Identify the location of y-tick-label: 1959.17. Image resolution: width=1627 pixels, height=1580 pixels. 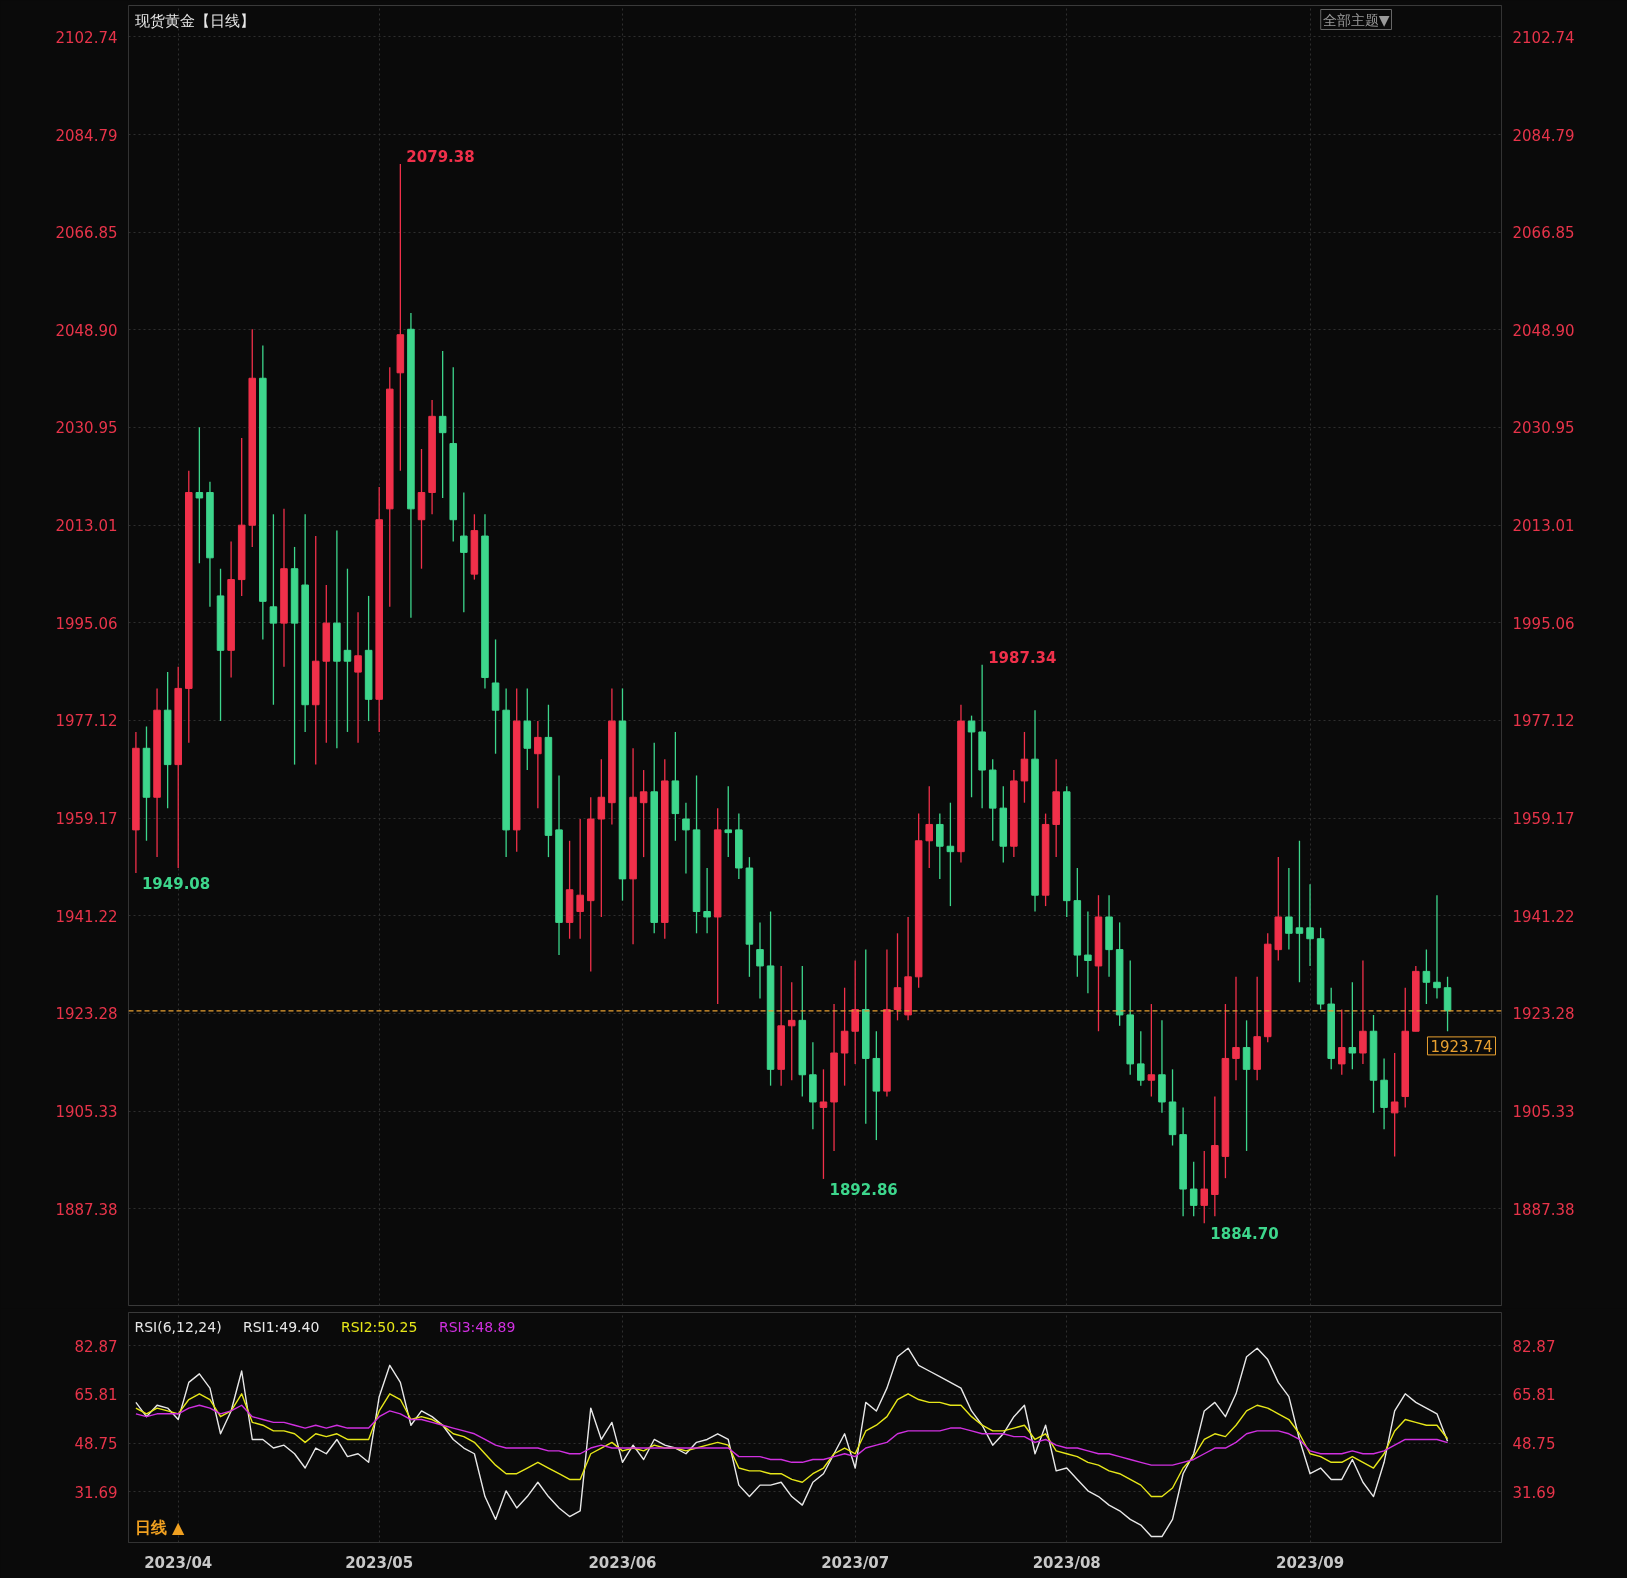
(86, 819).